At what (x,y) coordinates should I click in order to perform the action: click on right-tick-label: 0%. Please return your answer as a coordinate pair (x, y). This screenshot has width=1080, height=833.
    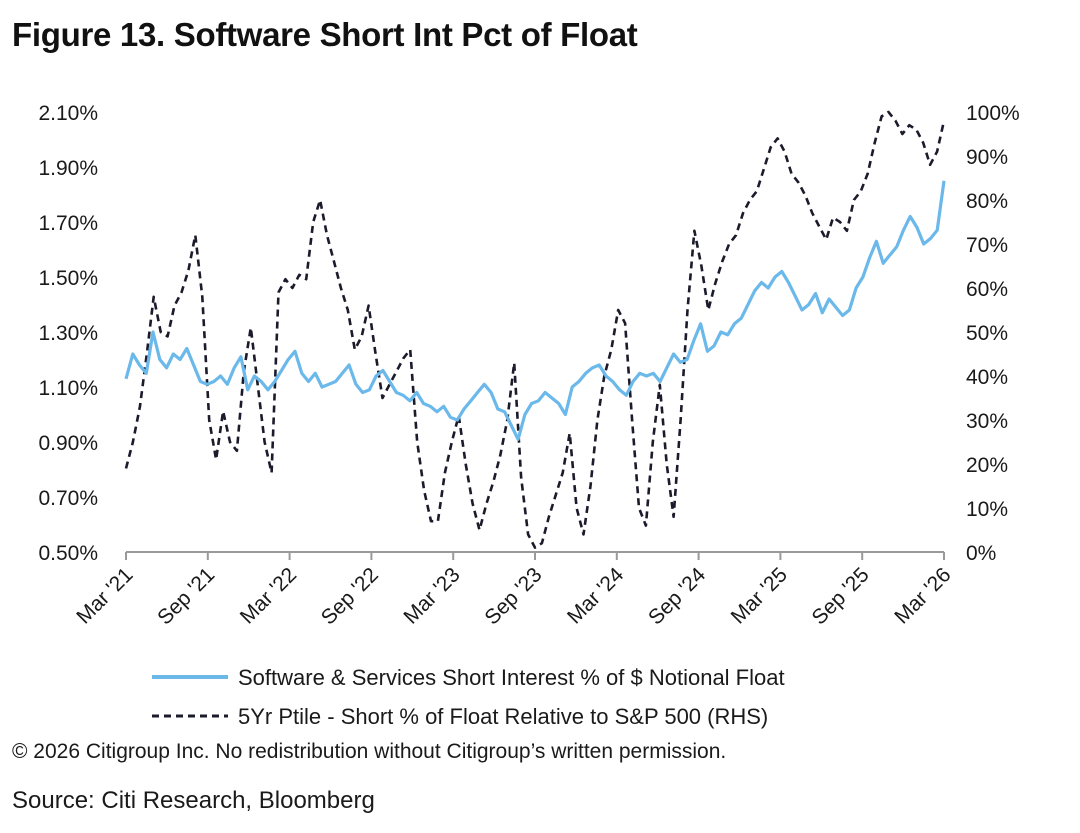
    Looking at the image, I should click on (981, 553).